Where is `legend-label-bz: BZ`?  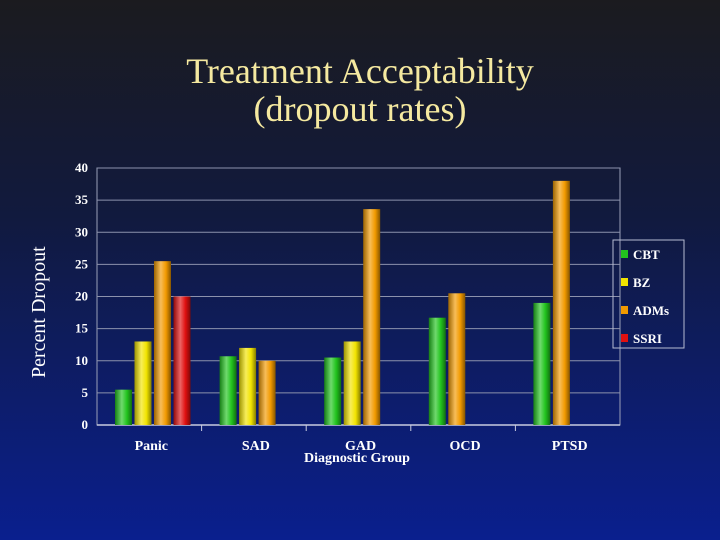 legend-label-bz: BZ is located at coordinates (642, 282).